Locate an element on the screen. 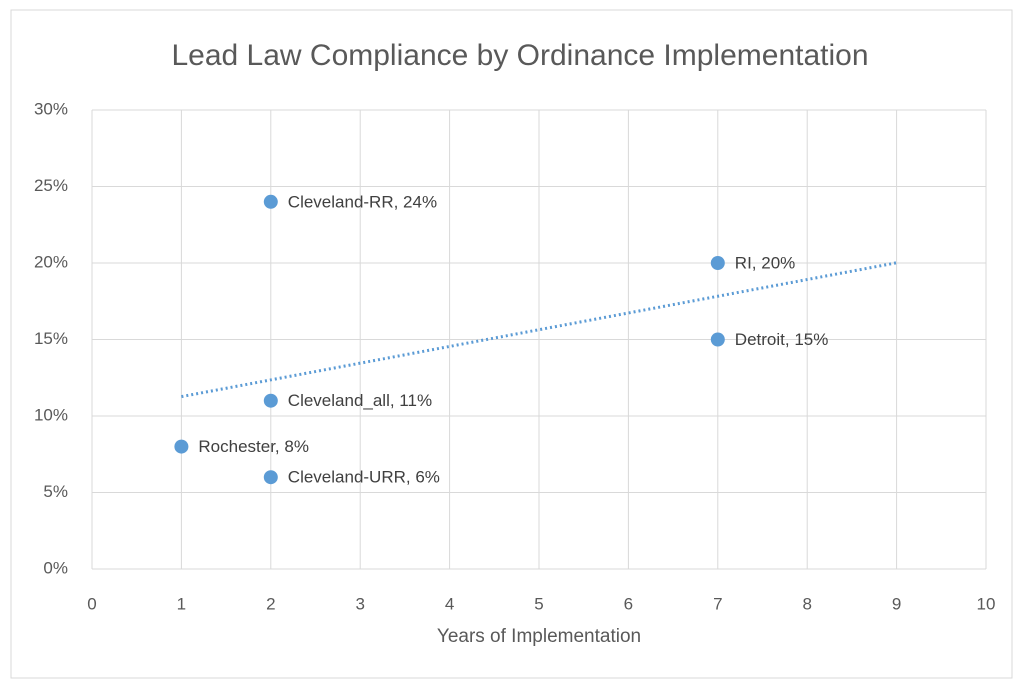 Image resolution: width=1013 pixels, height=679 pixels. x-tick-label: 9 is located at coordinates (896, 603).